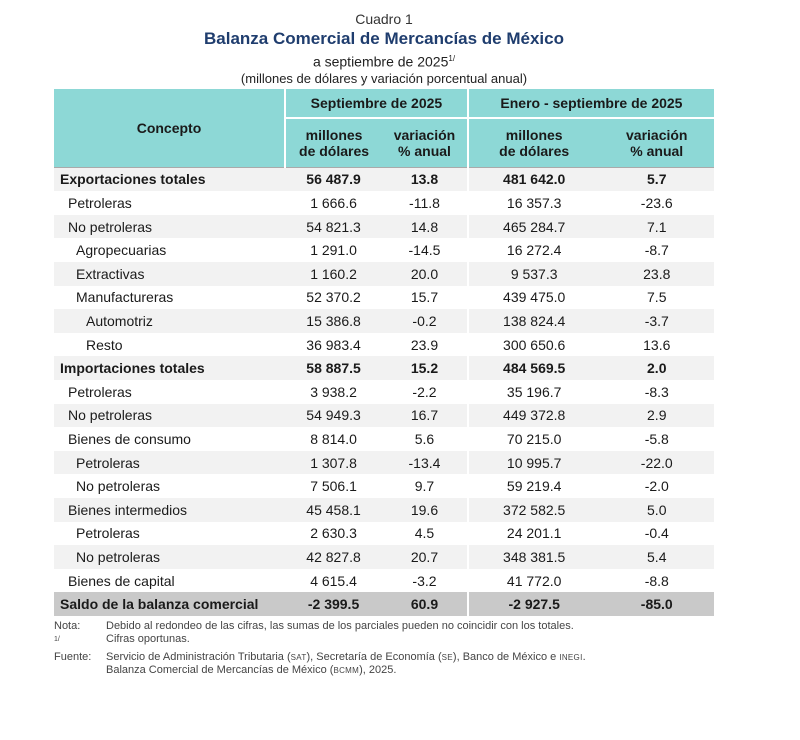 This screenshot has width=800, height=740. I want to click on cell-sep-variacion: 23.9, so click(425, 344).